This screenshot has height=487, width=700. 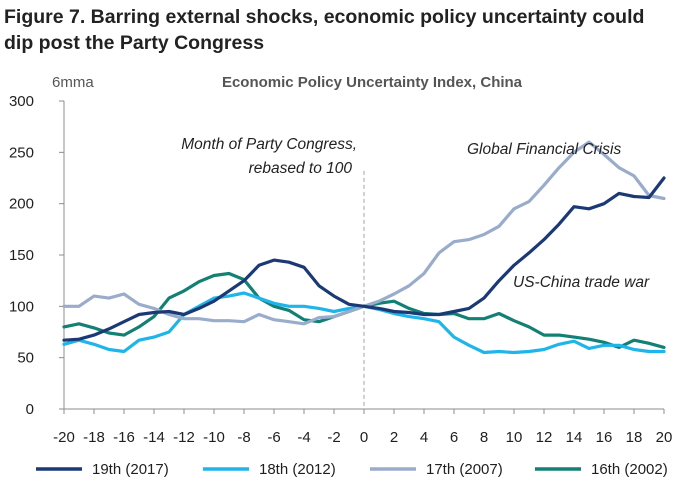 What do you see at coordinates (25, 358) in the screenshot?
I see `y-tick-label: 50` at bounding box center [25, 358].